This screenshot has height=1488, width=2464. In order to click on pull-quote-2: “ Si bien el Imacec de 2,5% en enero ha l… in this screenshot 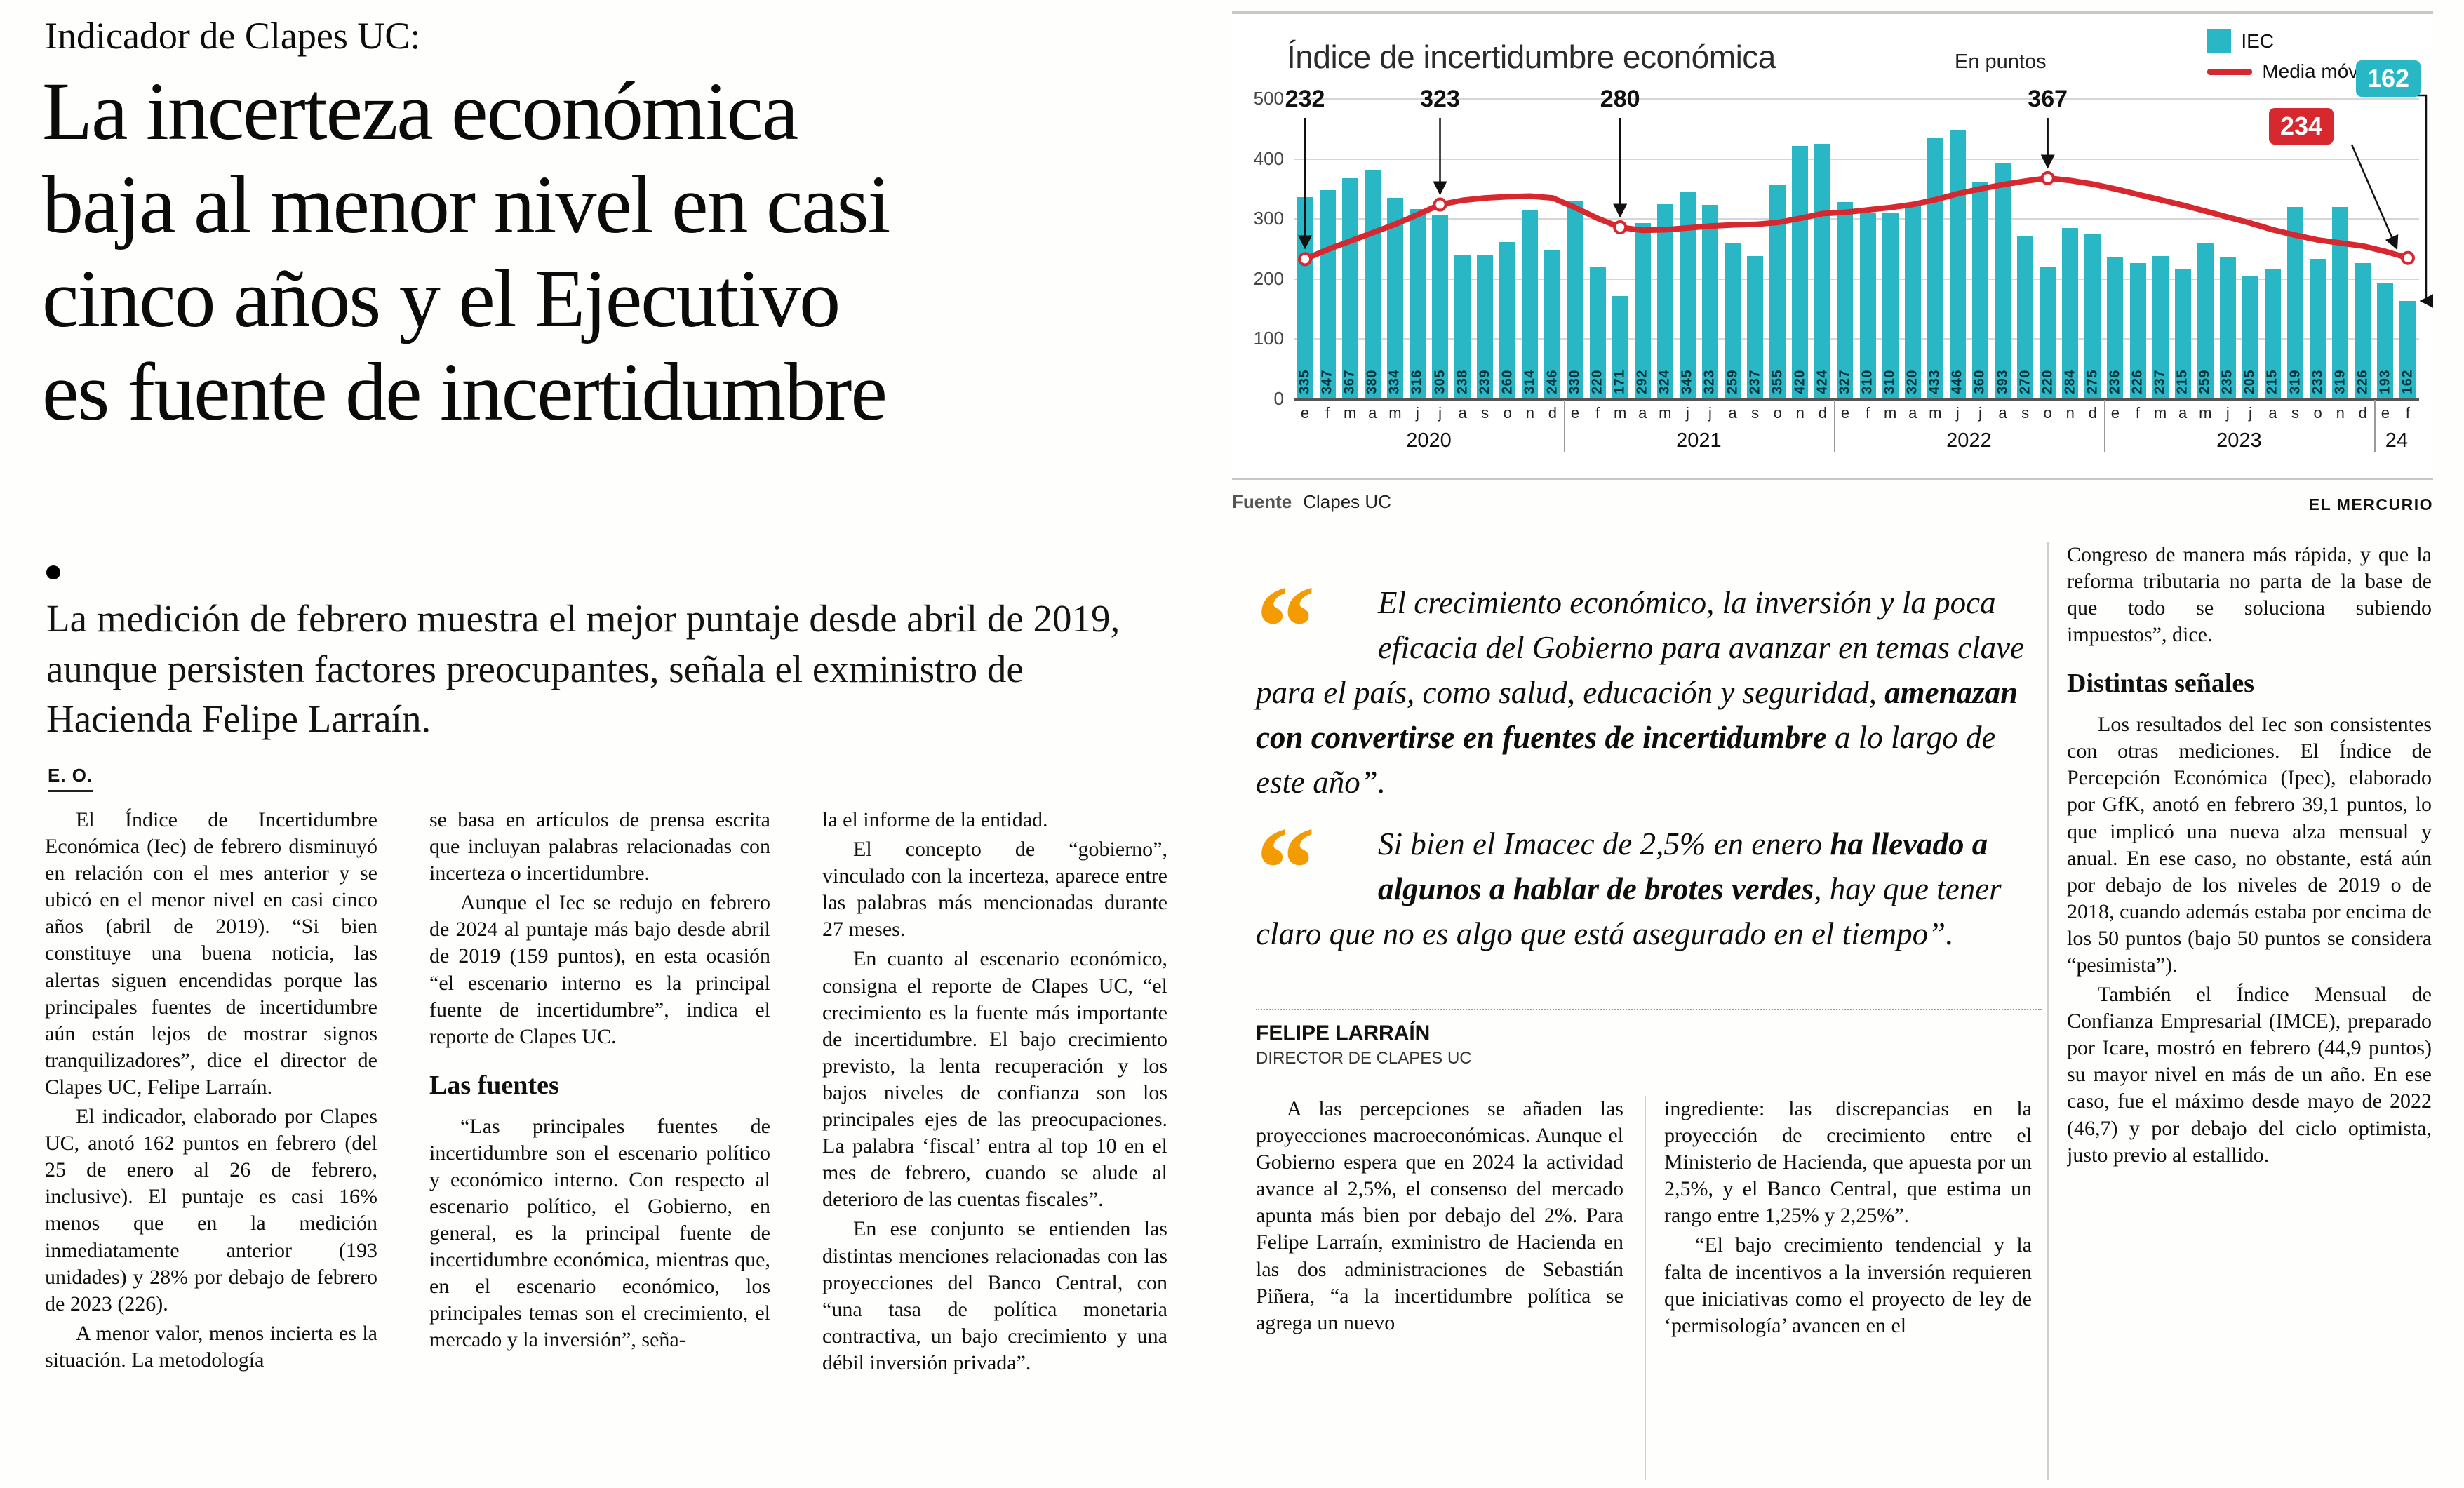, I will do `click(1652, 880)`.